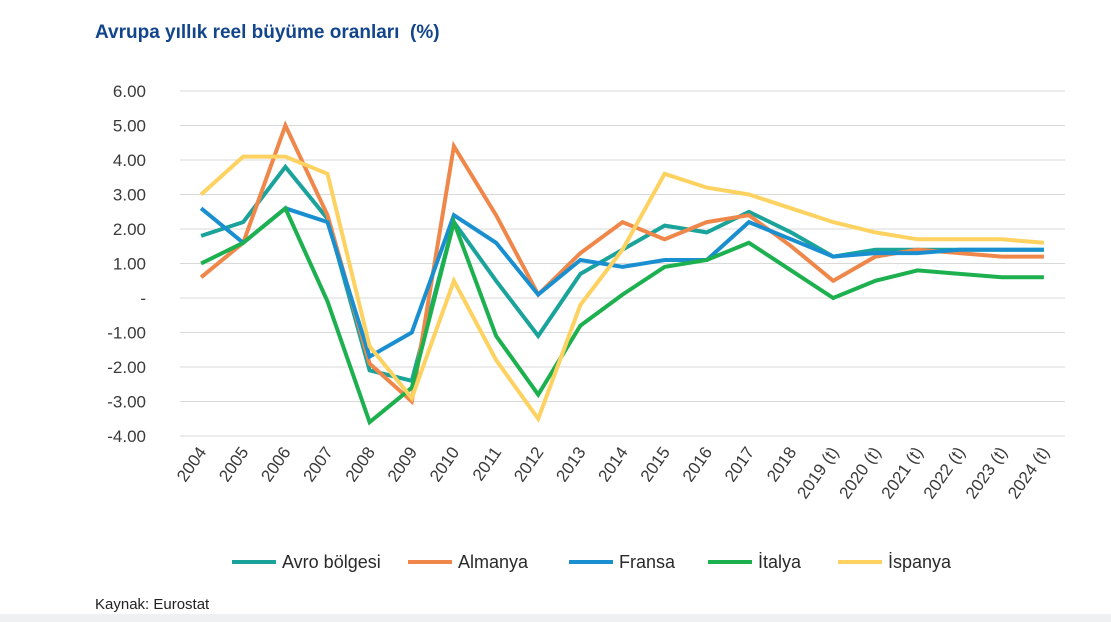 This screenshot has width=1111, height=622. What do you see at coordinates (1028, 472) in the screenshot?
I see `x-tick-label: 2024 (t)` at bounding box center [1028, 472].